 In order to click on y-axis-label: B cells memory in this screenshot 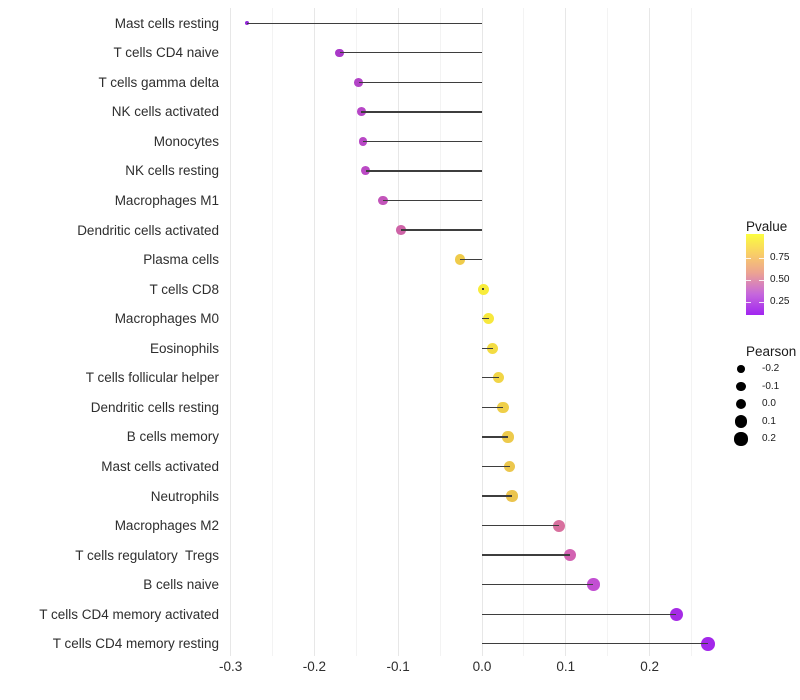, I will do `click(172, 437)`.